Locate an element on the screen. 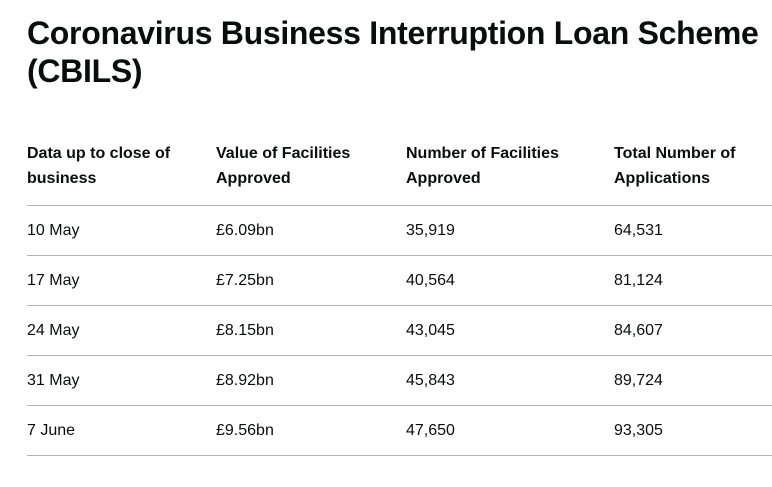 The image size is (772, 487). cell-applications: 84,607 is located at coordinates (693, 330).